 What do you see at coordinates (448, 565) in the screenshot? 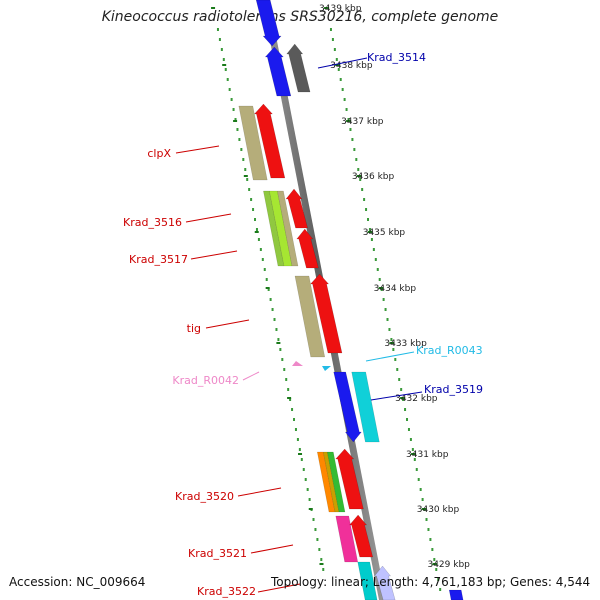
I see `kbp-tick-label: 3429 kbp` at bounding box center [448, 565].